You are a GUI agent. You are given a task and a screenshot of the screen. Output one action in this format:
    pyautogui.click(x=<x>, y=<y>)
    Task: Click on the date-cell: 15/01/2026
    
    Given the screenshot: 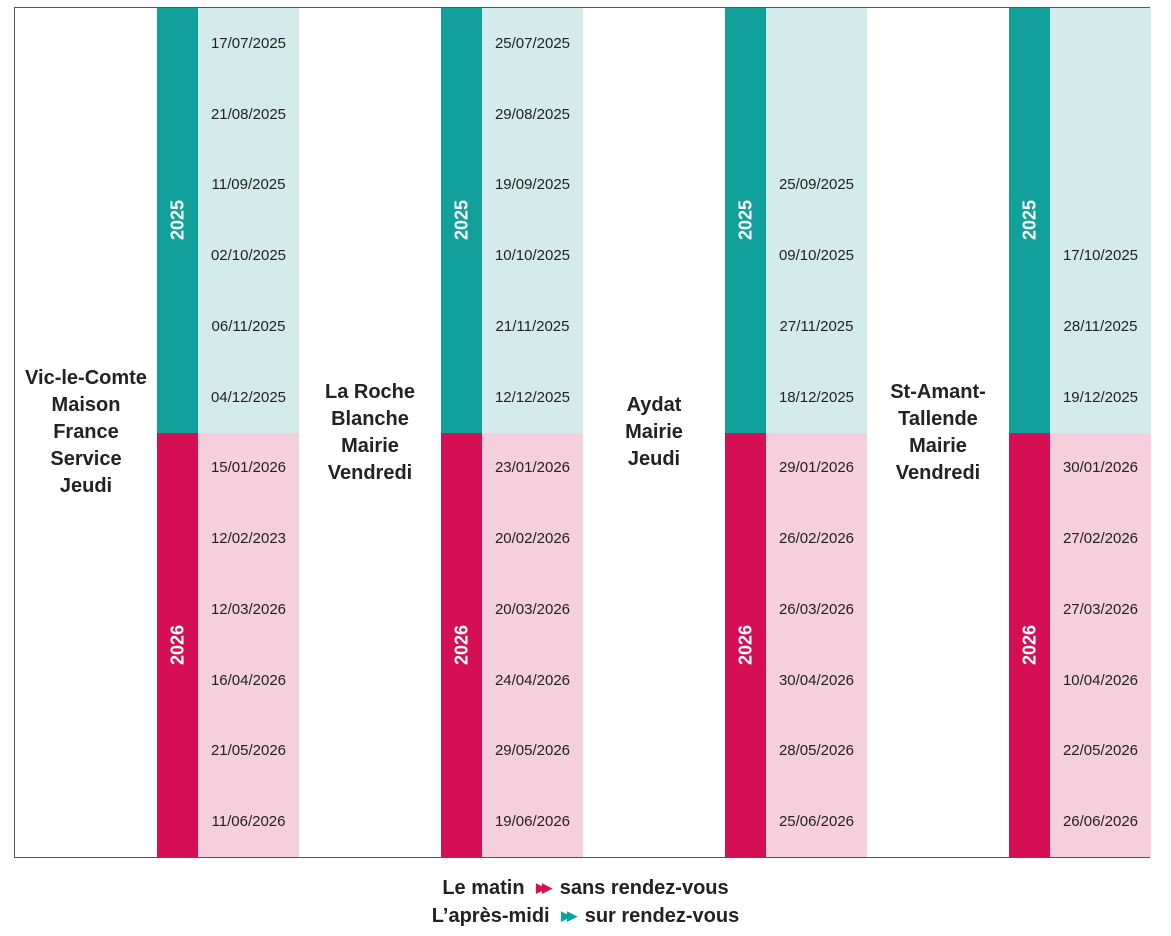 What is the action you would take?
    pyautogui.click(x=248, y=468)
    